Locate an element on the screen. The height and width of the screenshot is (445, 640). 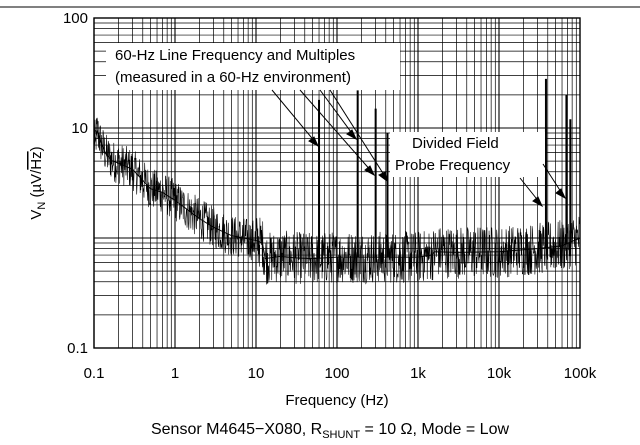
x-axis-title: Frequency (Hz) is located at coordinates (336, 400).